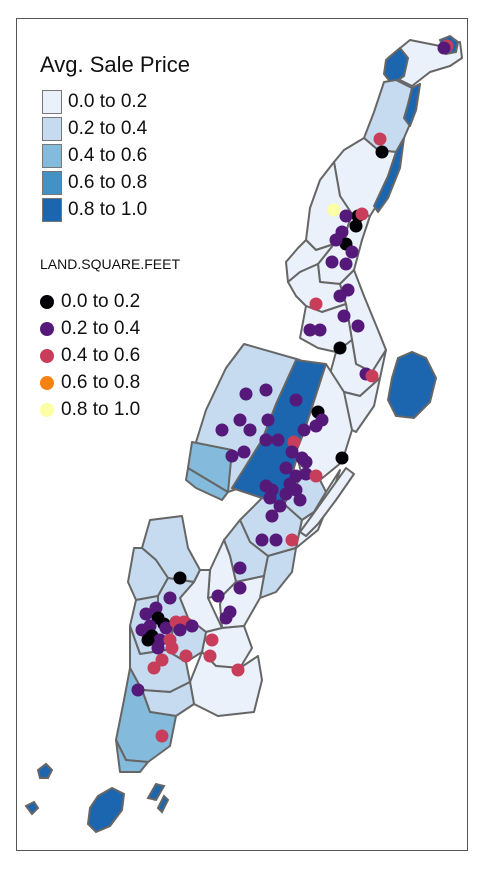 This screenshot has width=484, height=870. Describe the element at coordinates (106, 810) in the screenshot. I see `governors-island` at that location.